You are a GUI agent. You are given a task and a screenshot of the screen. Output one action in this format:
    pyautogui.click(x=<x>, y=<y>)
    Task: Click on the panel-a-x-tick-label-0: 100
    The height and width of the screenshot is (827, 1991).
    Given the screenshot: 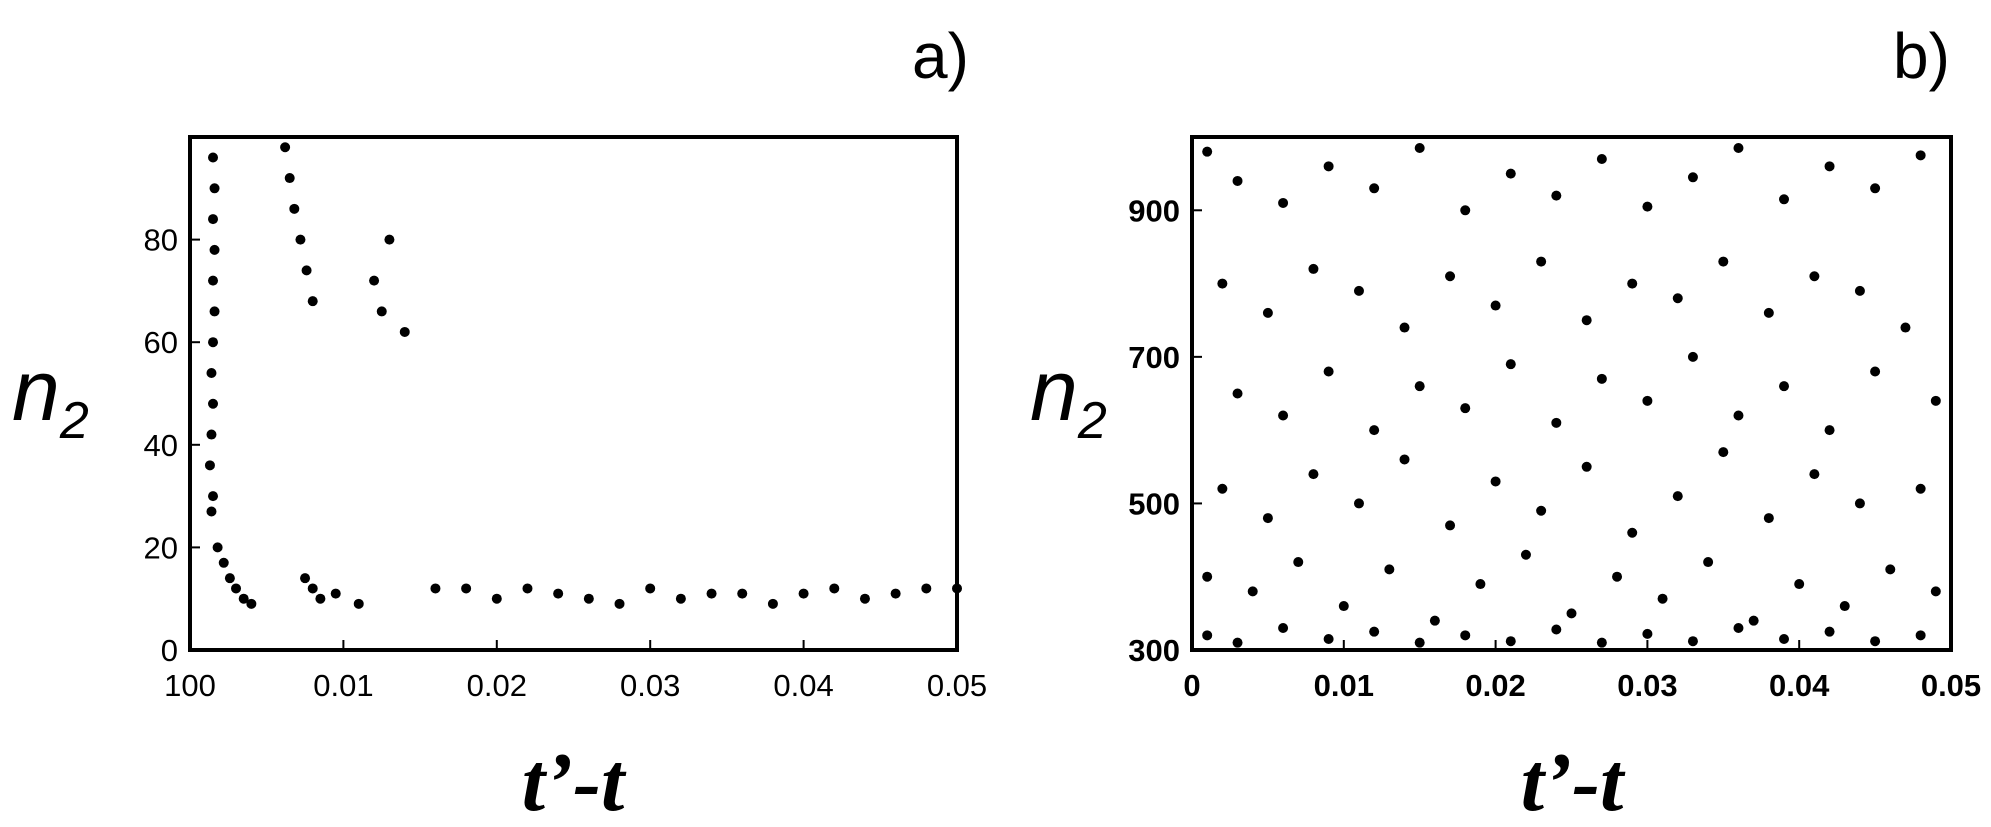 What is the action you would take?
    pyautogui.click(x=190, y=685)
    